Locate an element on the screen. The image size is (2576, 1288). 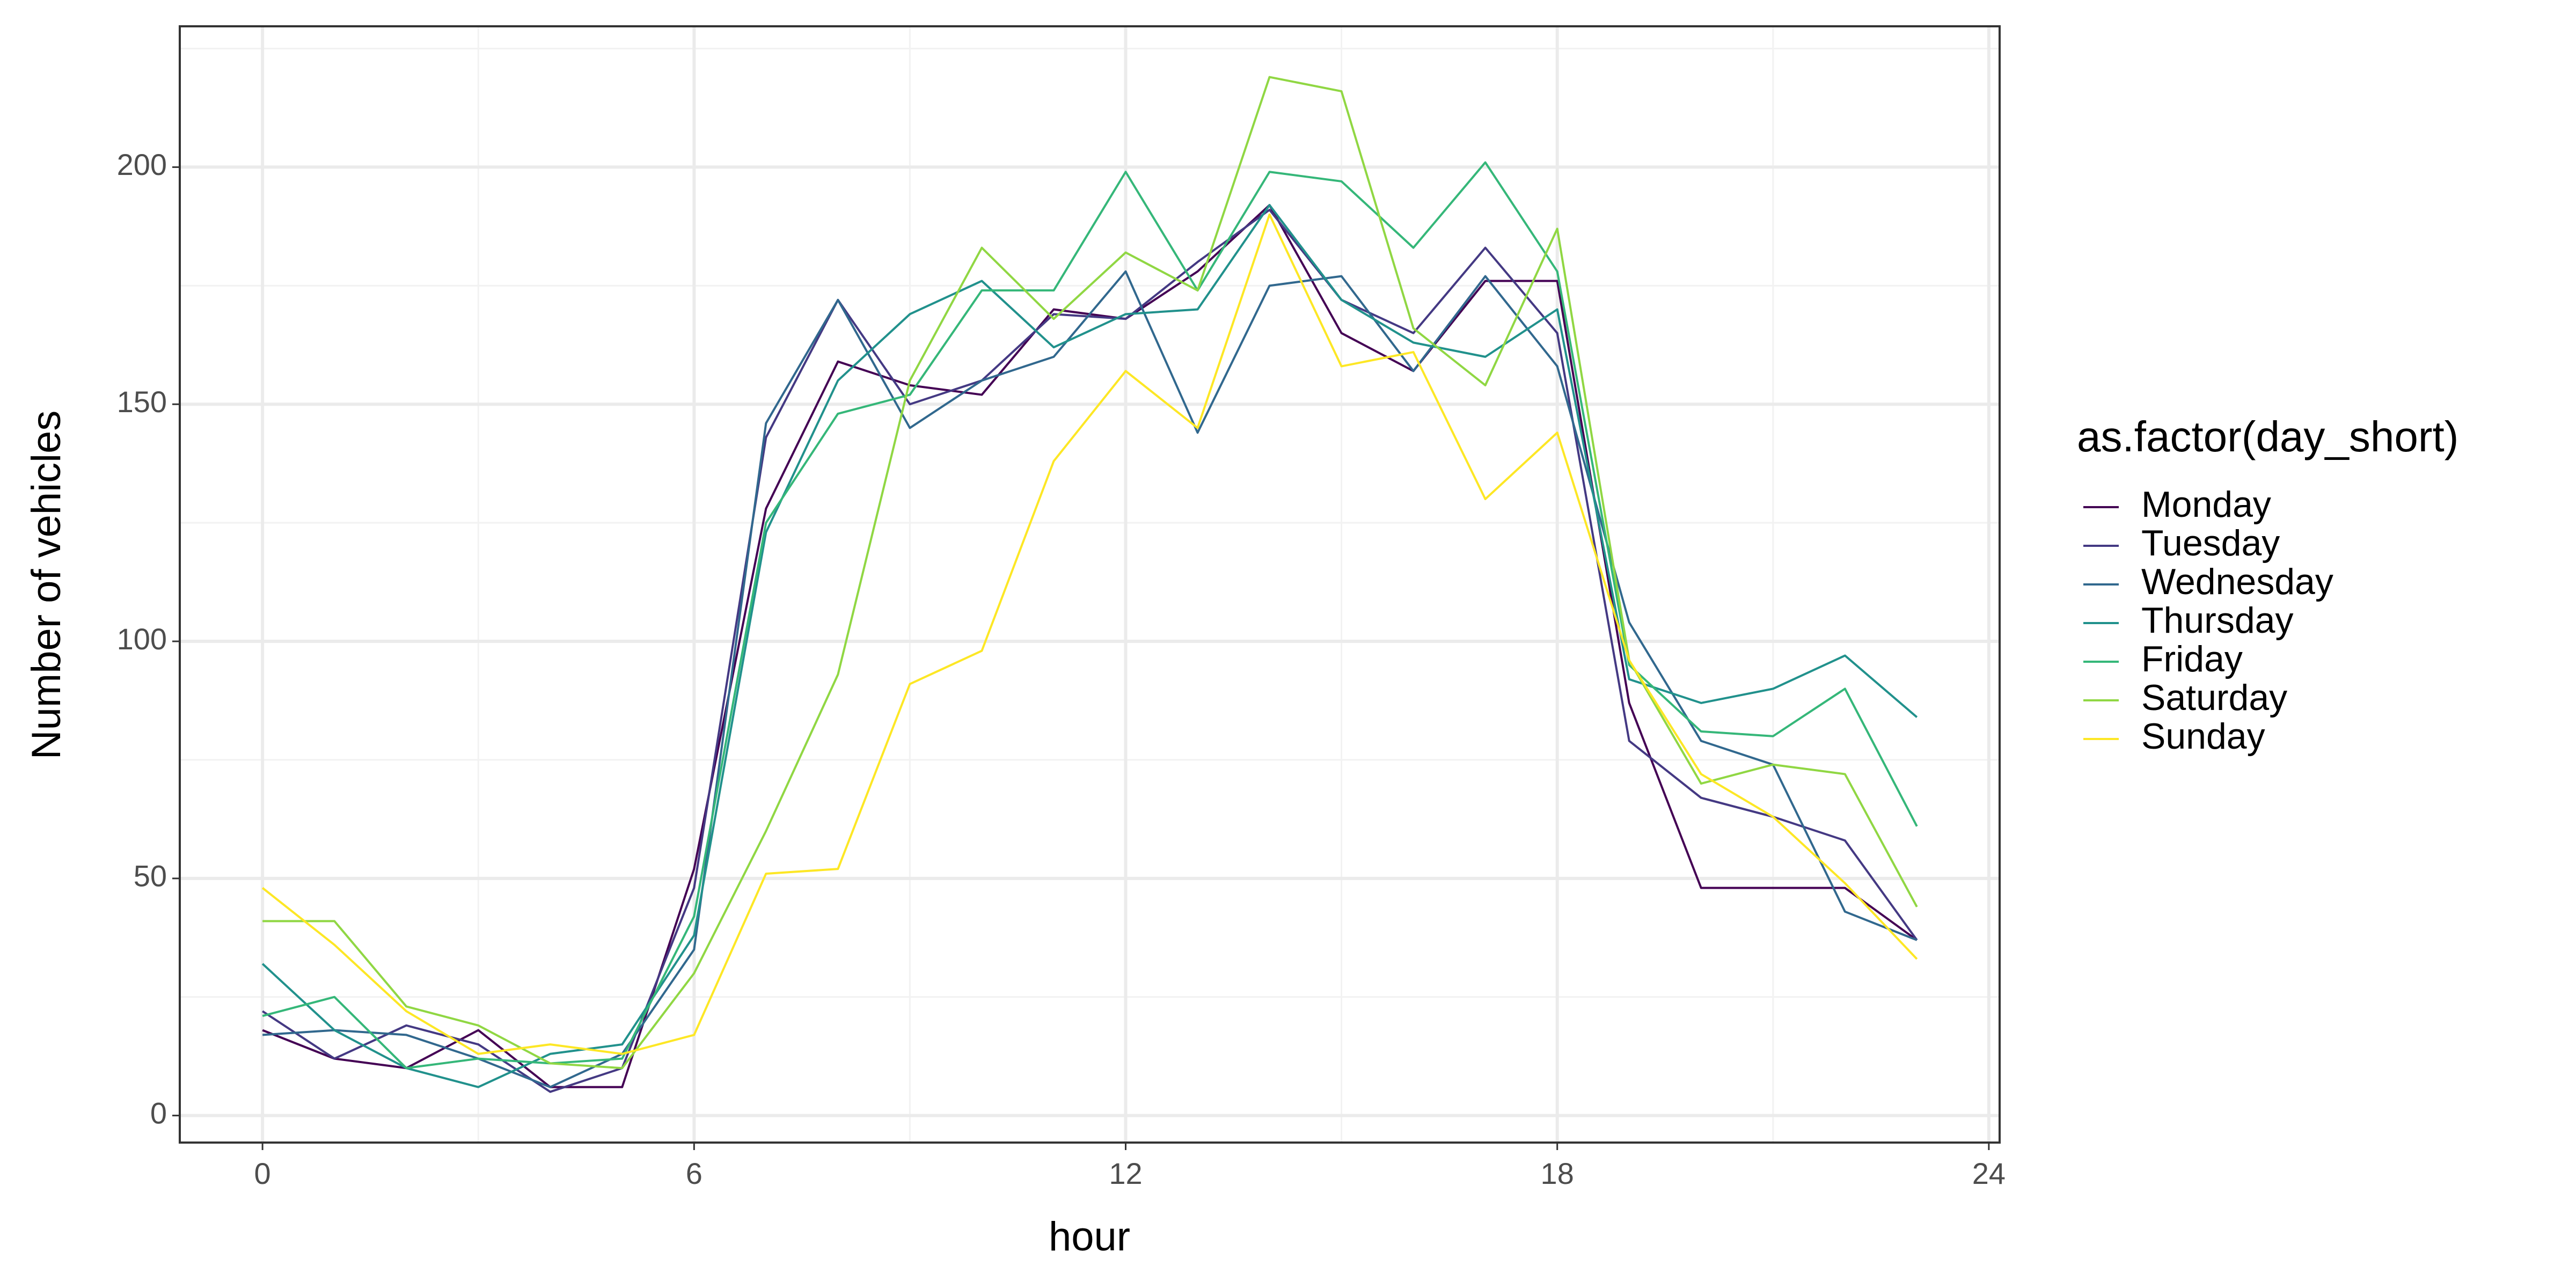
y-tick-label: 50 is located at coordinates (150, 876).